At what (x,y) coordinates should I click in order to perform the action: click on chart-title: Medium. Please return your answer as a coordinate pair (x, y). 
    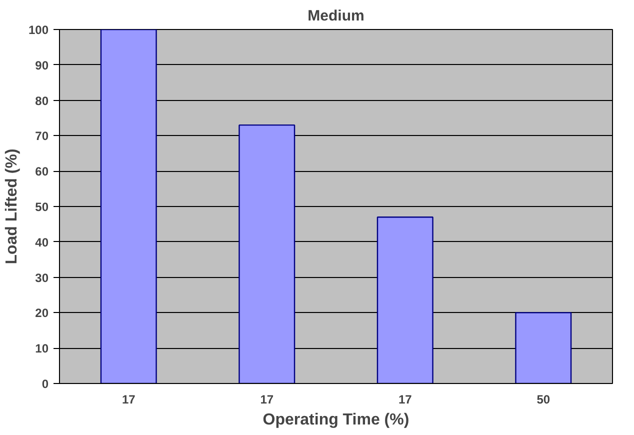
    Looking at the image, I should click on (336, 16).